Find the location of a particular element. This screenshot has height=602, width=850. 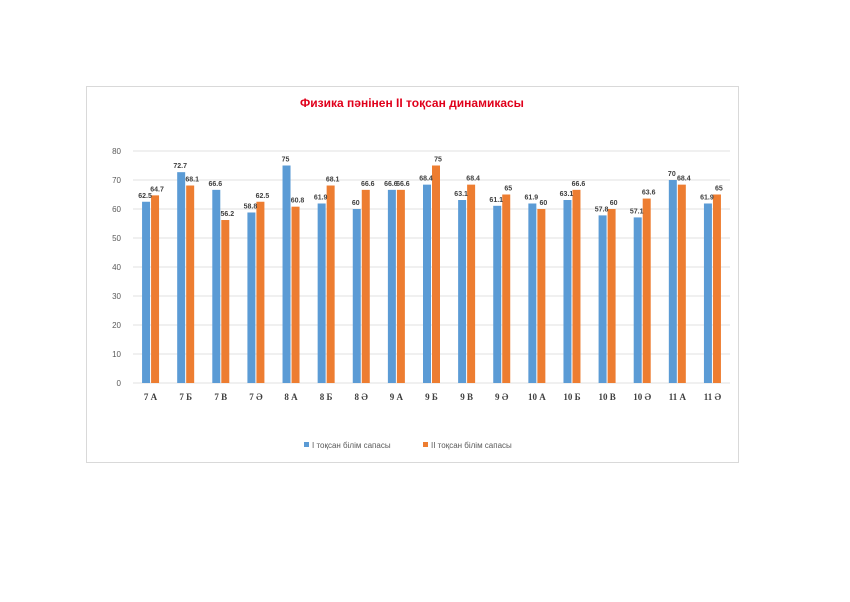

x-tick-label: 10 Ә is located at coordinates (642, 397).